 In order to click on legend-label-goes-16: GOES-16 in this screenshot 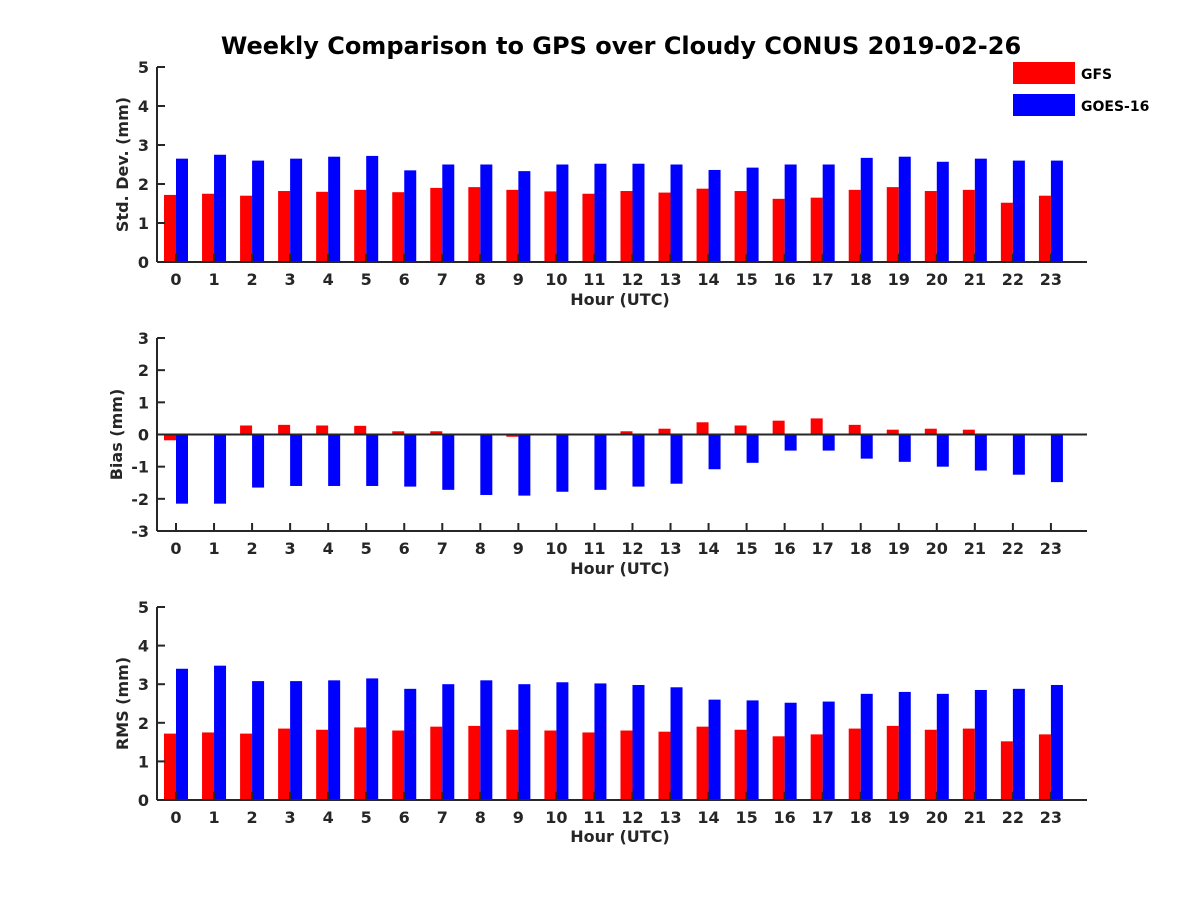, I will do `click(1115, 107)`.